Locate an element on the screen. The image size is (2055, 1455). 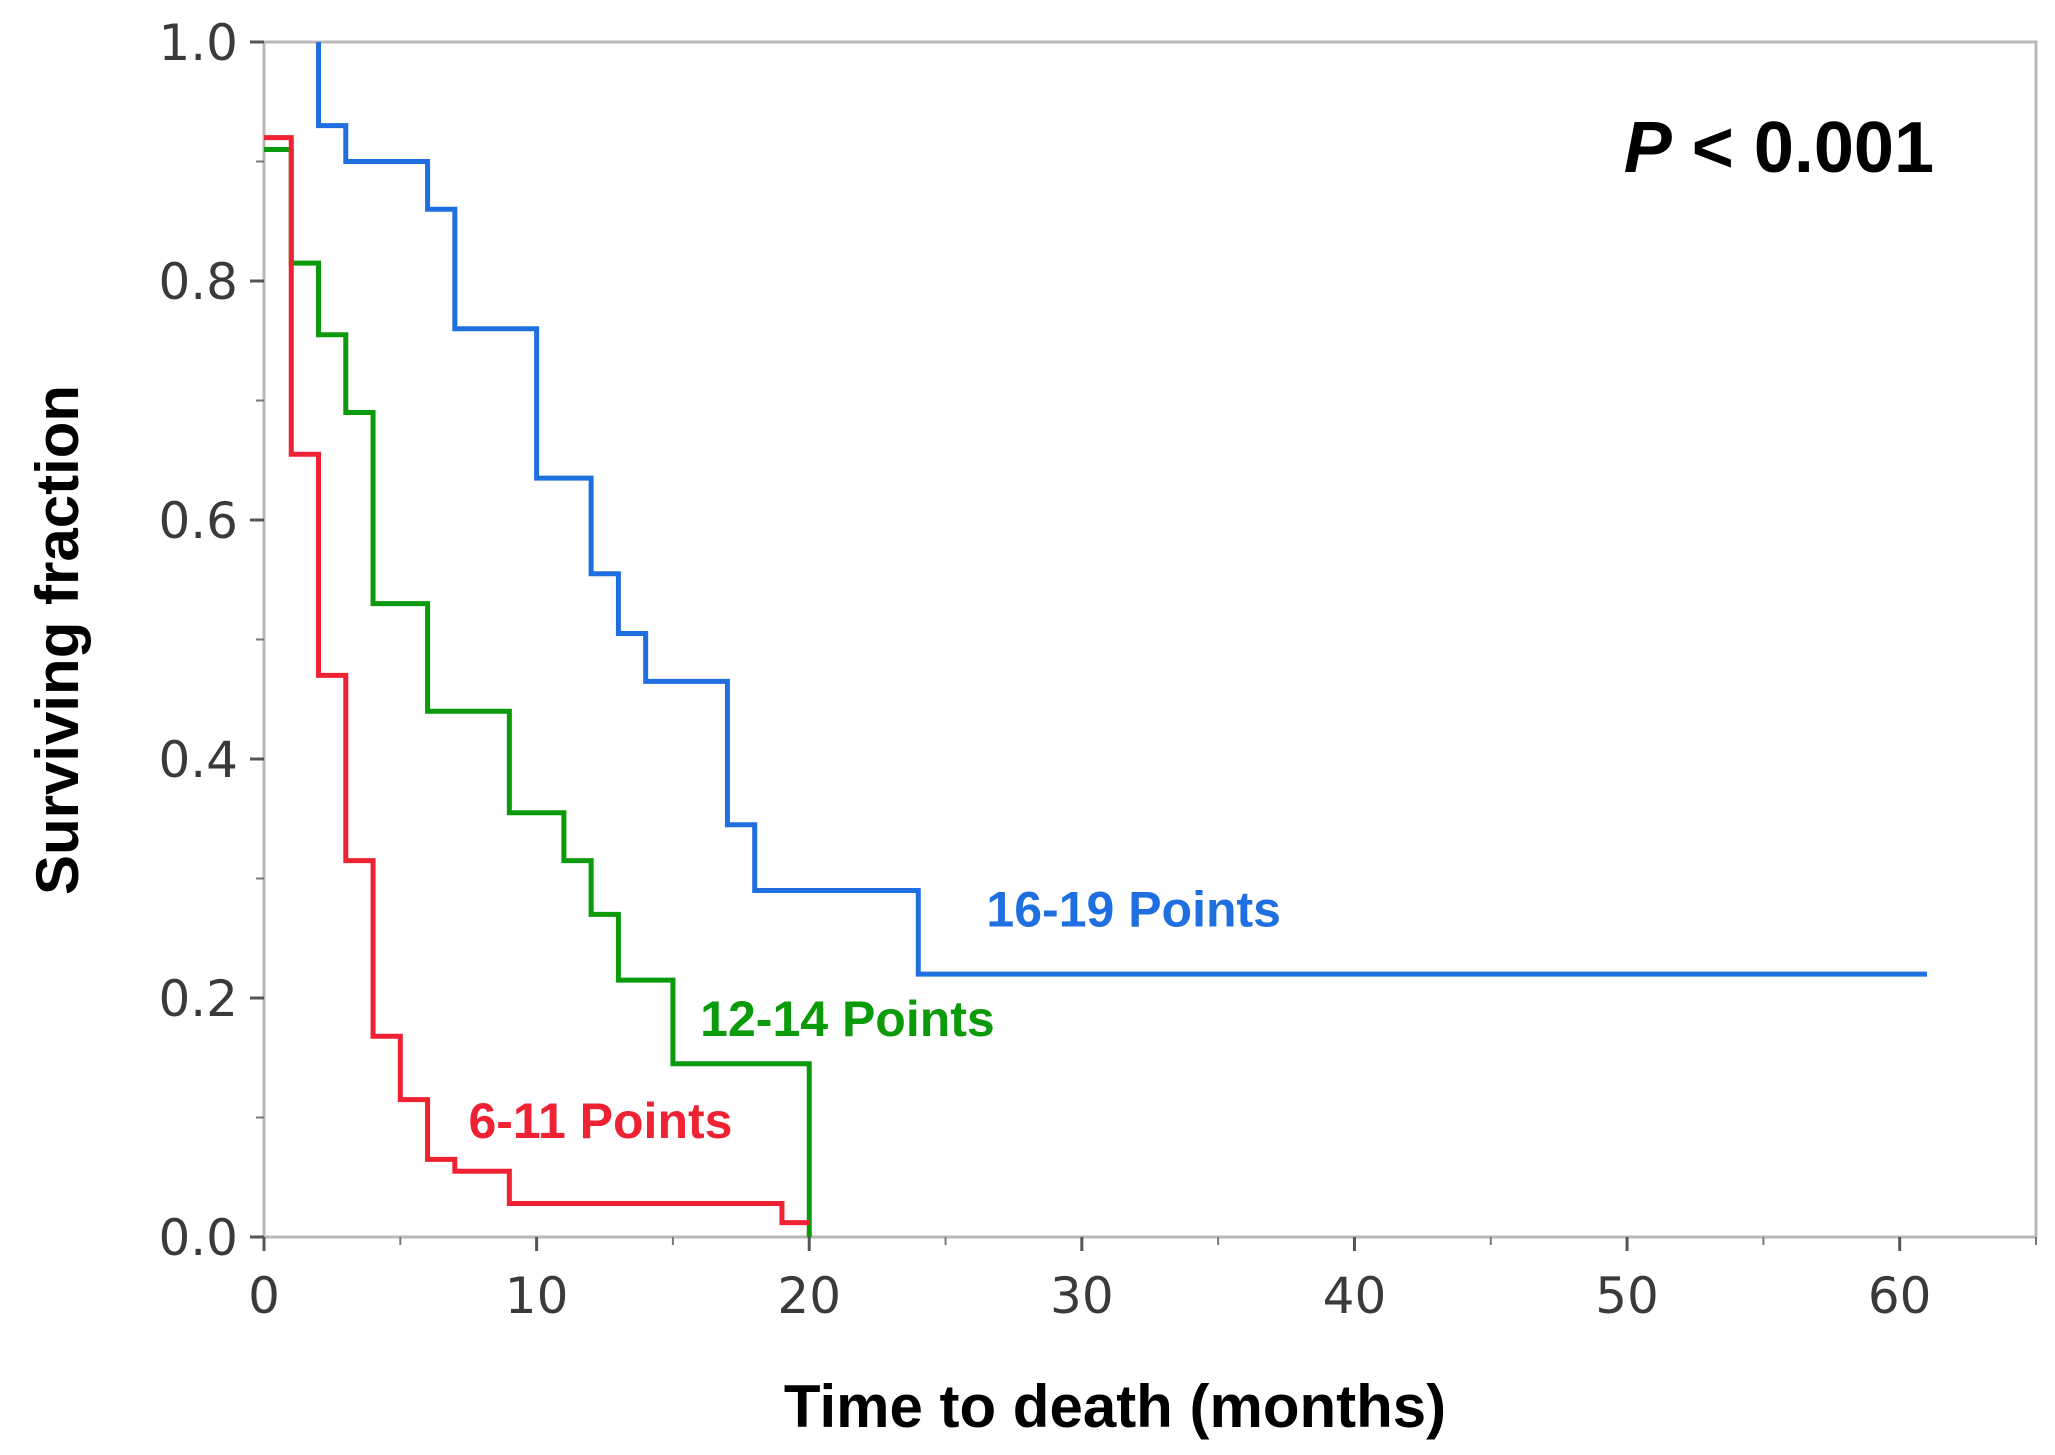
y-tick-label: 1.0 is located at coordinates (198, 43).